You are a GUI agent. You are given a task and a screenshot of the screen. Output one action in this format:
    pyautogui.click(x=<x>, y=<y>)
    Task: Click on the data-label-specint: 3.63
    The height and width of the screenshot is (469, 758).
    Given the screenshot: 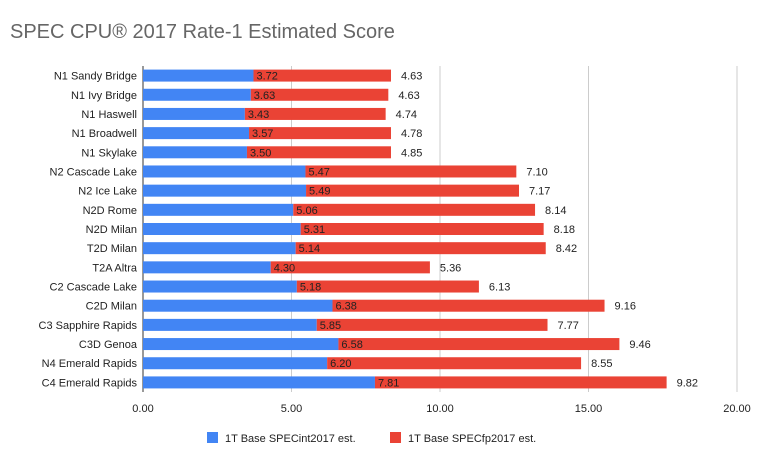 What is the action you would take?
    pyautogui.click(x=264, y=96)
    